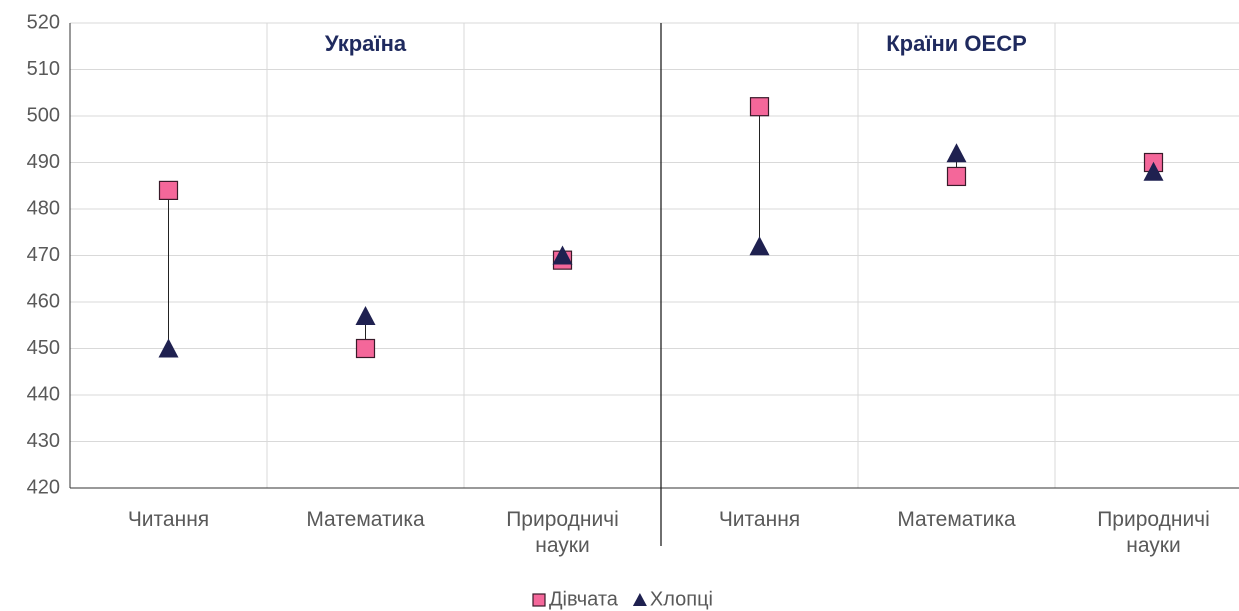  Describe the element at coordinates (43, 441) in the screenshot. I see `y-tick-label: 430` at that location.